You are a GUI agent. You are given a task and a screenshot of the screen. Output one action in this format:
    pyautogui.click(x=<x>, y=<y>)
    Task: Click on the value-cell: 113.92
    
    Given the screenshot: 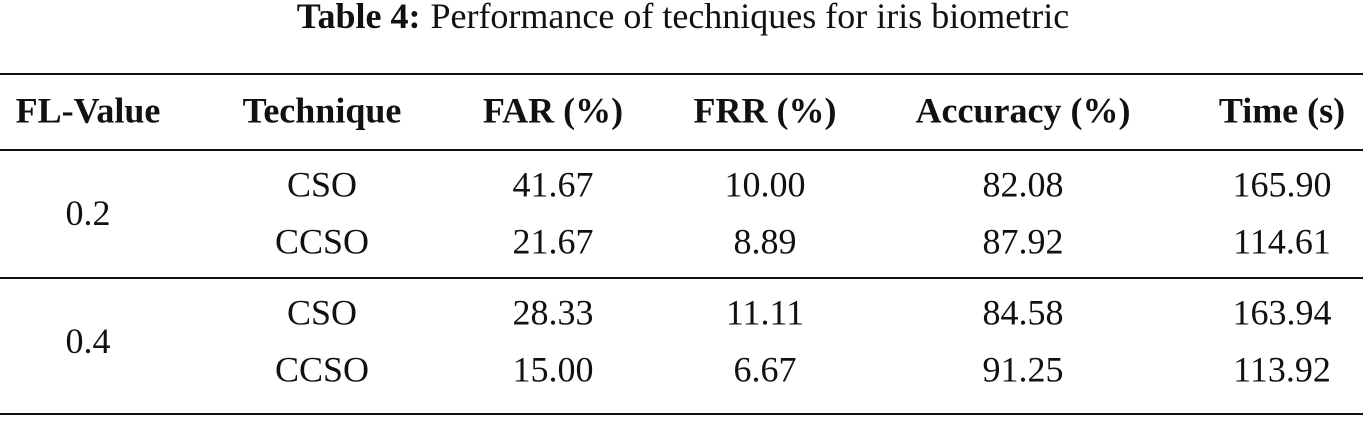 What is the action you would take?
    pyautogui.click(x=1282, y=369)
    